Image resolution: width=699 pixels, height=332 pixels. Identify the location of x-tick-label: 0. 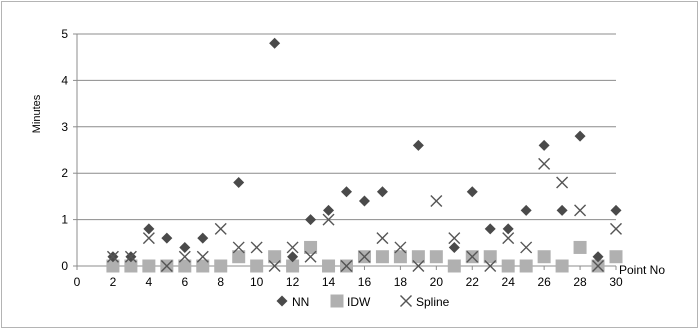
(77, 282).